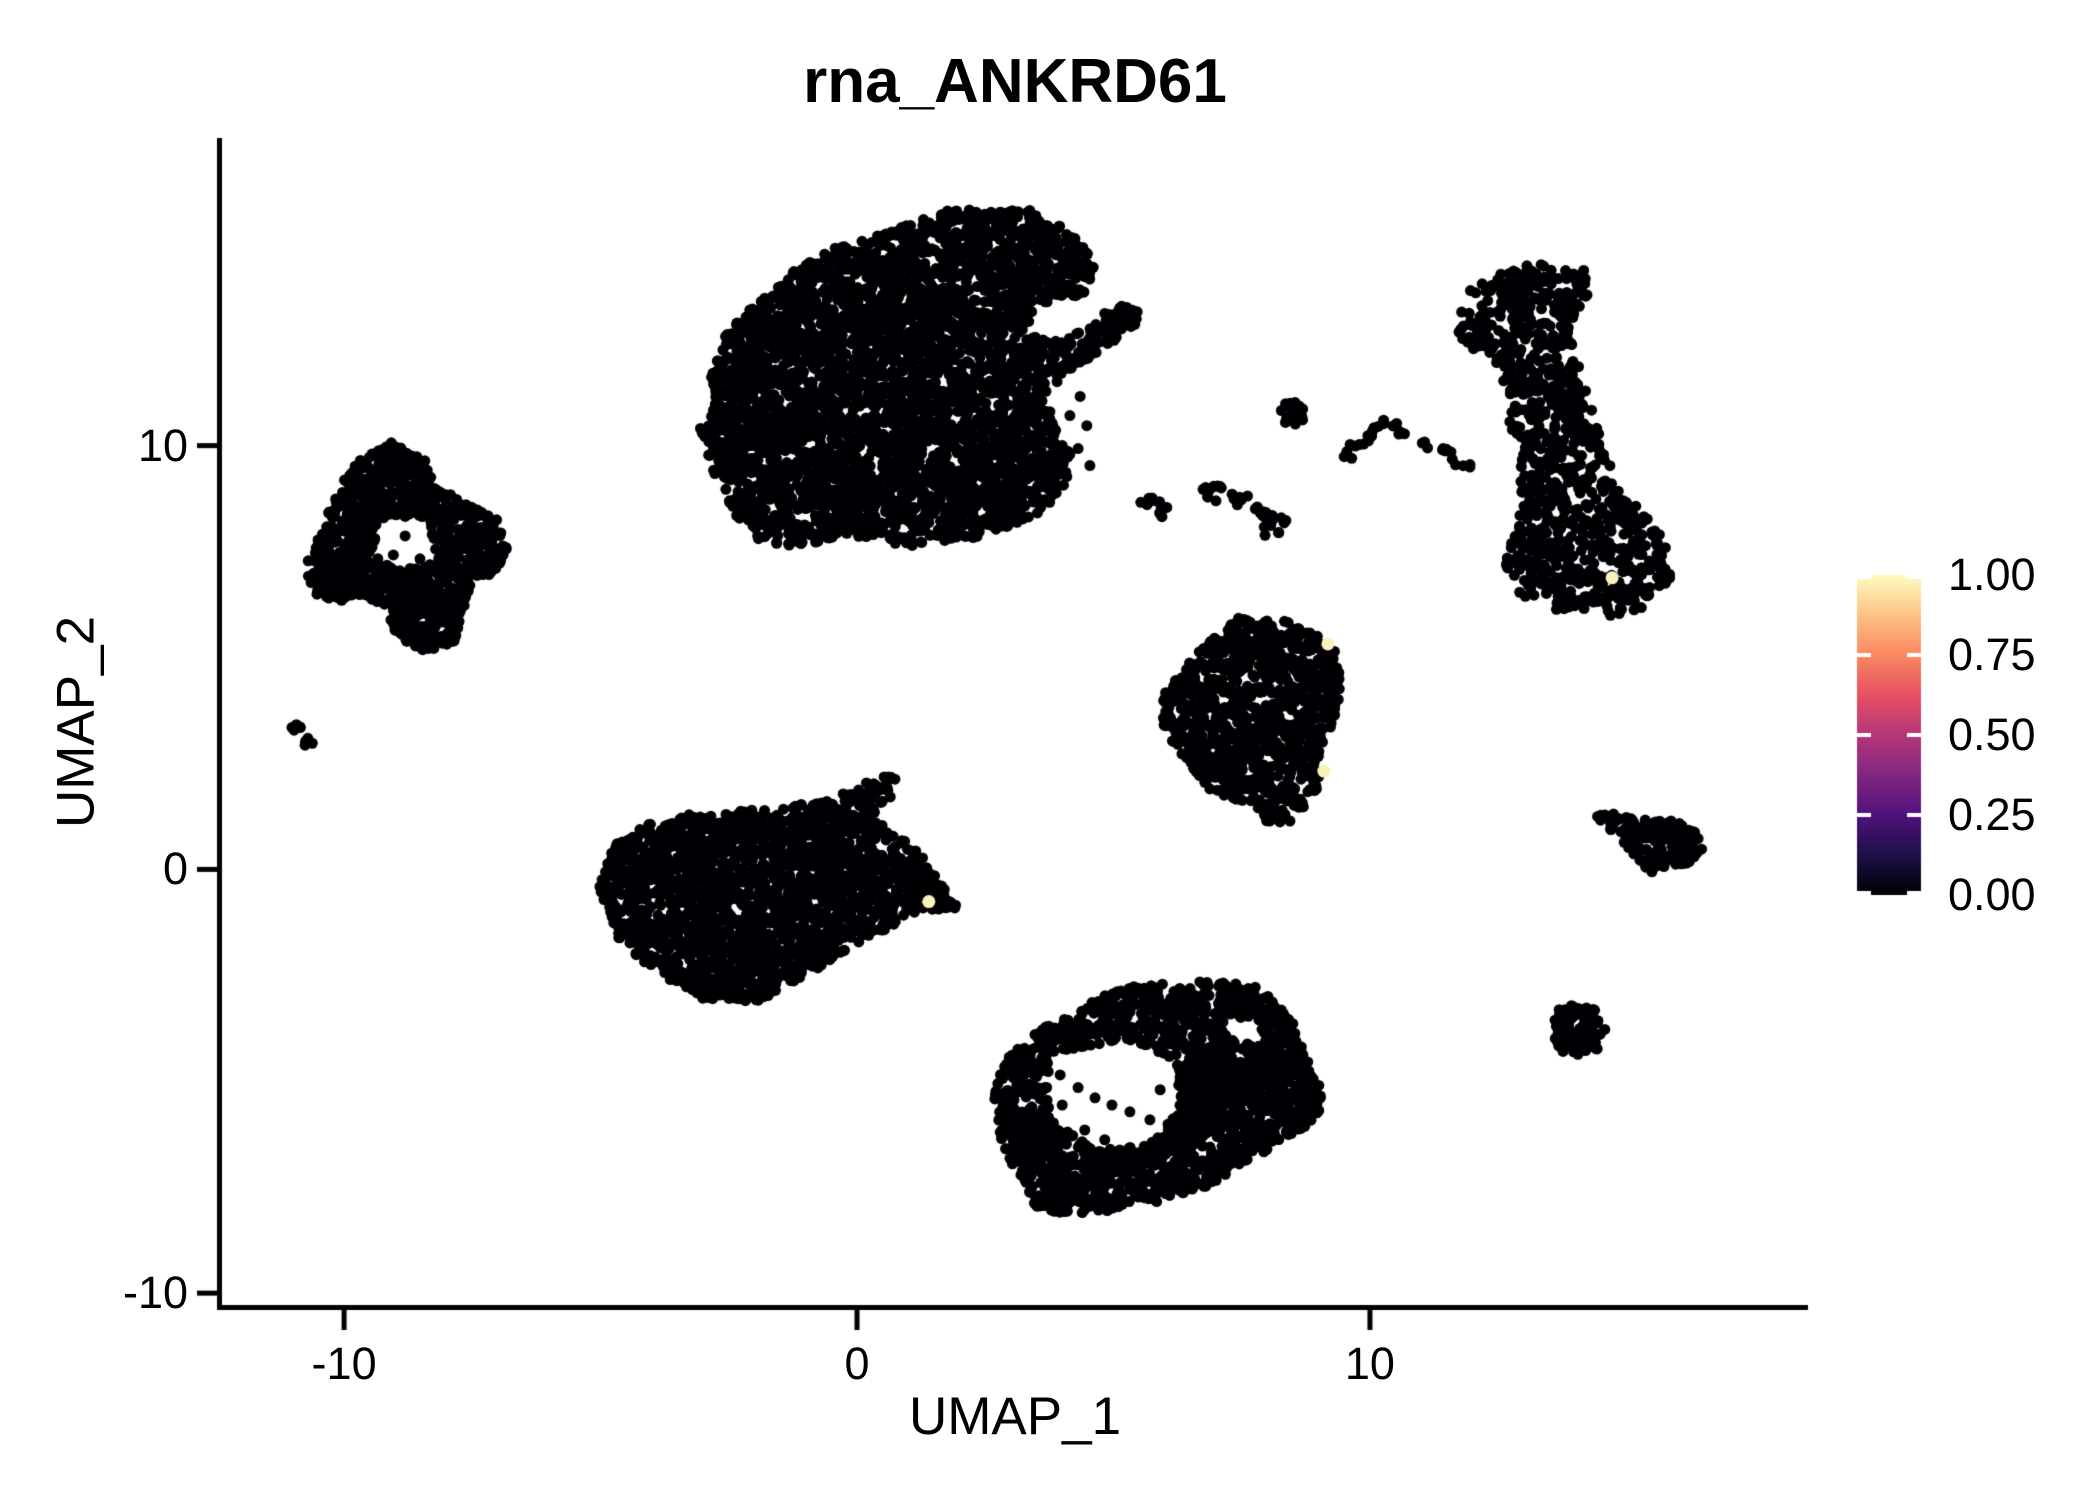 This screenshot has height=1500, width=2100. Describe the element at coordinates (155, 1293) in the screenshot. I see `y-tick-label: -10` at that location.